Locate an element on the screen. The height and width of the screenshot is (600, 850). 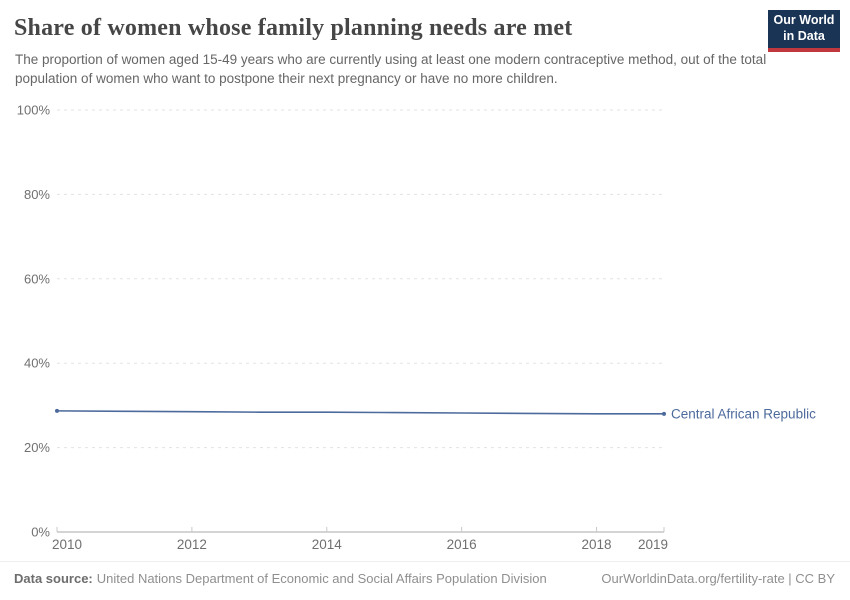
x-axis-tick-label: 2016 is located at coordinates (462, 544).